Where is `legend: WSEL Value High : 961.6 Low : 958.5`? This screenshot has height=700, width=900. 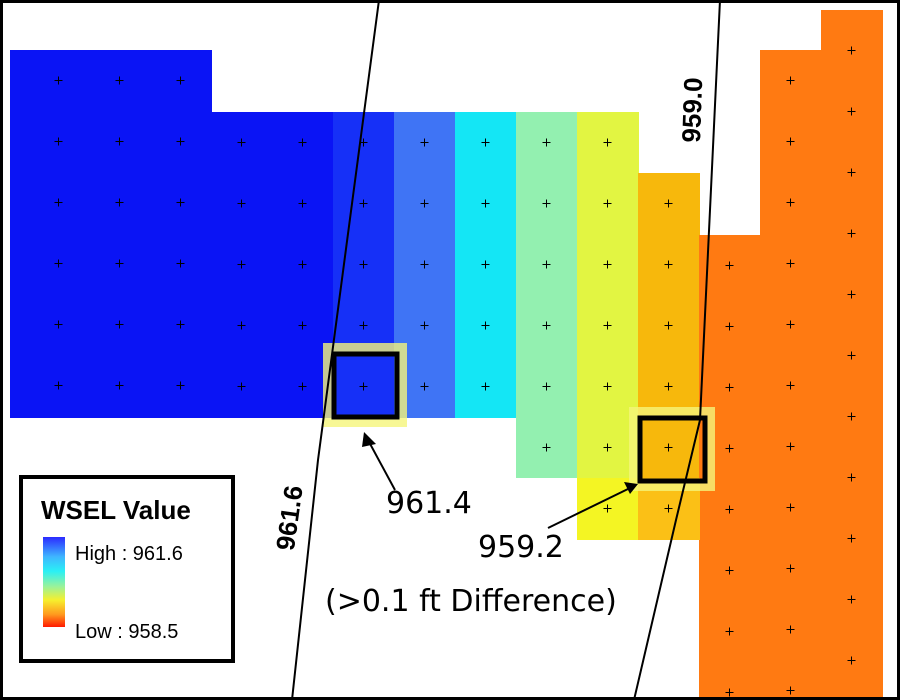
legend: WSEL Value High : 961.6 Low : 958.5 is located at coordinates (127, 569).